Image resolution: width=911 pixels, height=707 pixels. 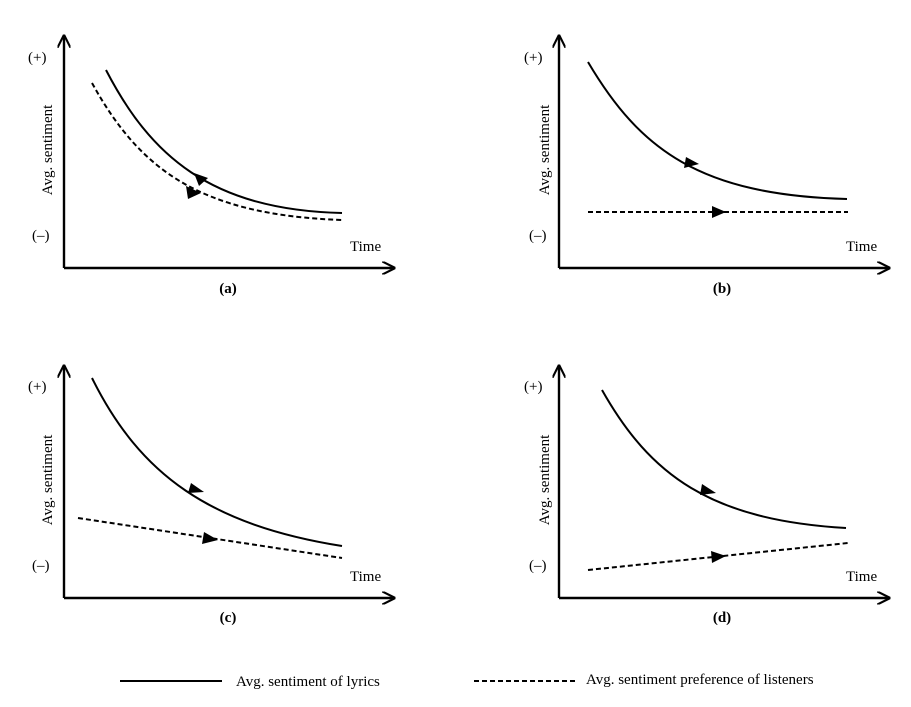 I want to click on panel-d-y-axis-label: Avg. sentiment, so click(x=545, y=479).